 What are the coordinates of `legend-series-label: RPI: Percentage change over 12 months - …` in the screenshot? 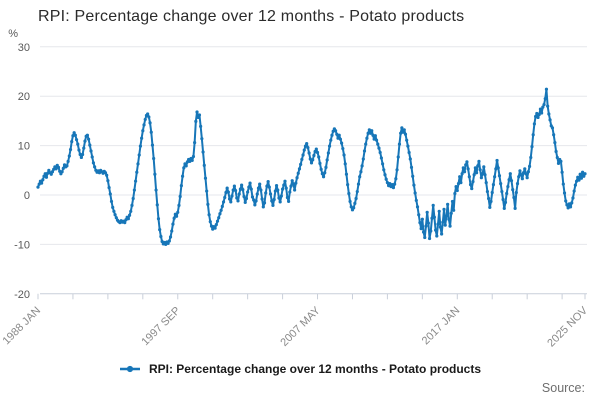 It's located at (315, 369).